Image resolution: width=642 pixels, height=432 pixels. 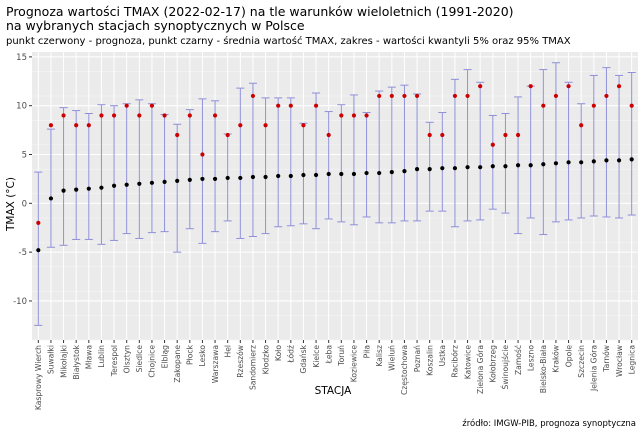 What do you see at coordinates (177, 364) in the screenshot?
I see `x-tick-label: Zakopane` at bounding box center [177, 364].